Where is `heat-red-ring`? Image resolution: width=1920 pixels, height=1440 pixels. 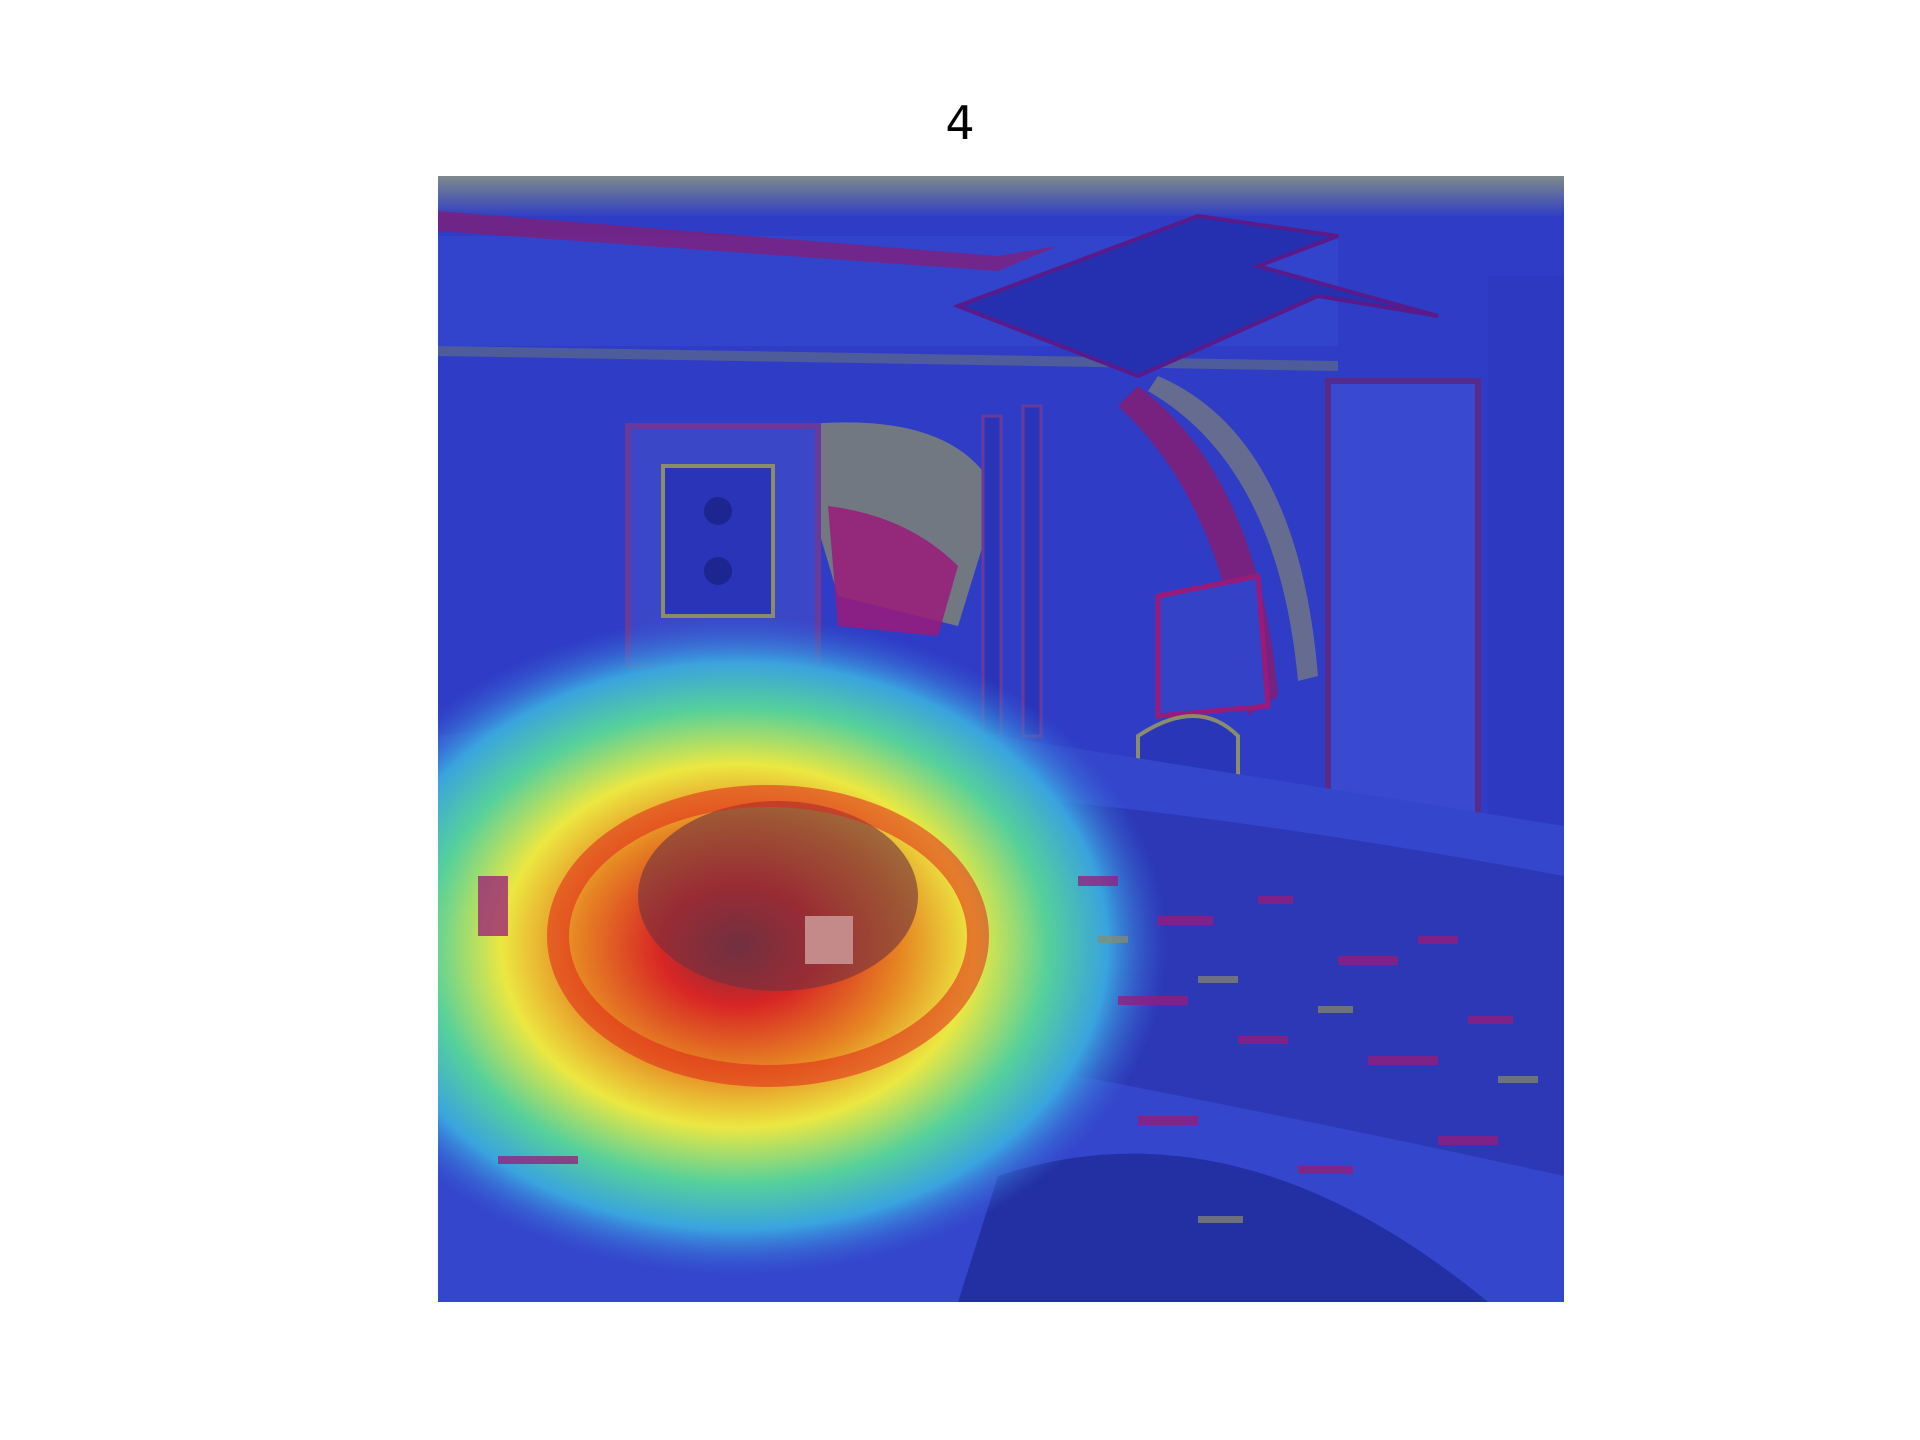 heat-red-ring is located at coordinates (768, 936).